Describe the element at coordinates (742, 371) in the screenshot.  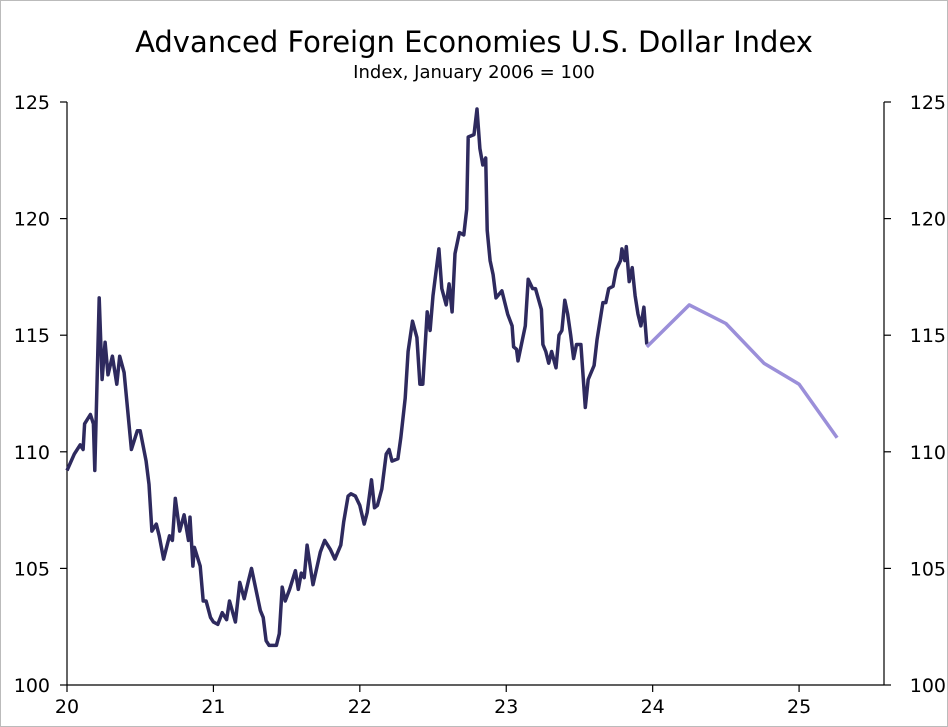
I see `line-series` at that location.